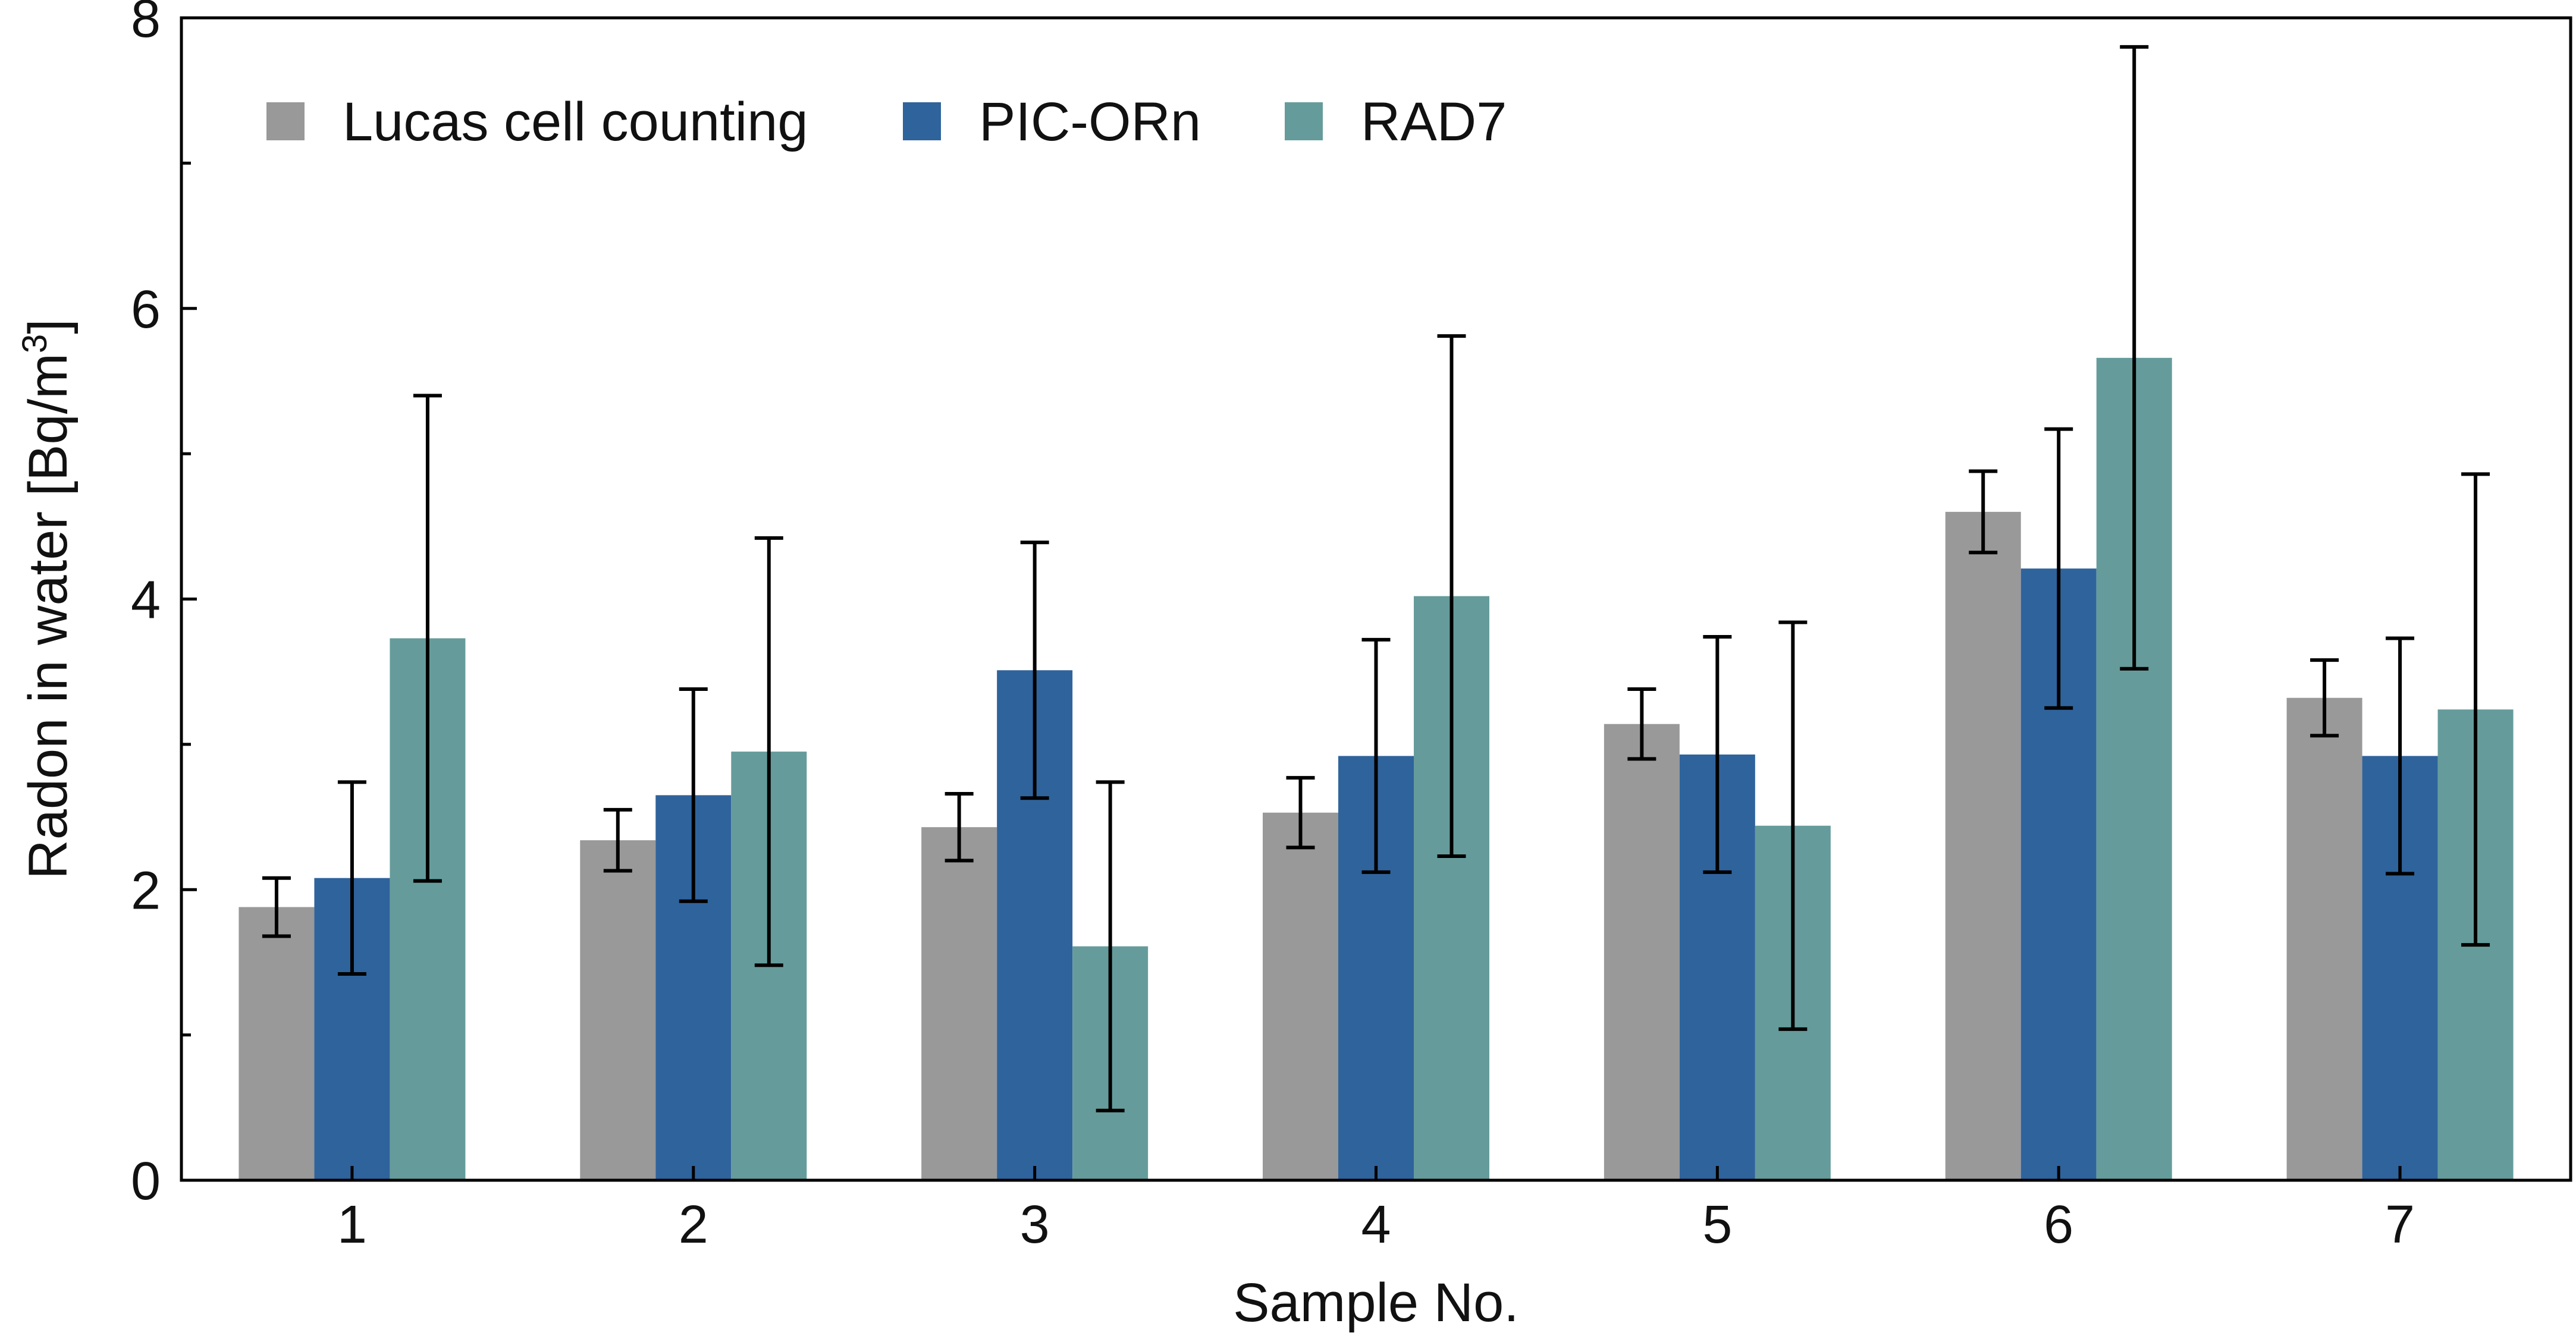 Image resolution: width=2576 pixels, height=1339 pixels. Describe the element at coordinates (352, 1225) in the screenshot. I see `x-tick-label: 1` at that location.